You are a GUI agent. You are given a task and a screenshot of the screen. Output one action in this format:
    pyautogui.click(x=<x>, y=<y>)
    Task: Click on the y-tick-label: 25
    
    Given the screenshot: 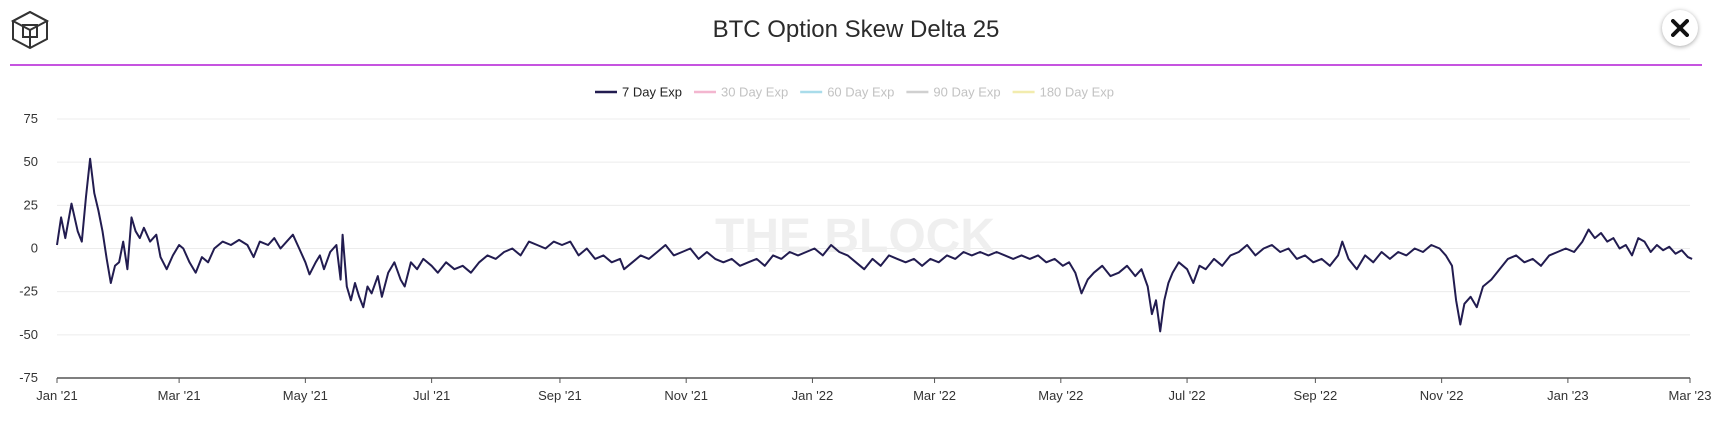 What is the action you would take?
    pyautogui.click(x=31, y=204)
    